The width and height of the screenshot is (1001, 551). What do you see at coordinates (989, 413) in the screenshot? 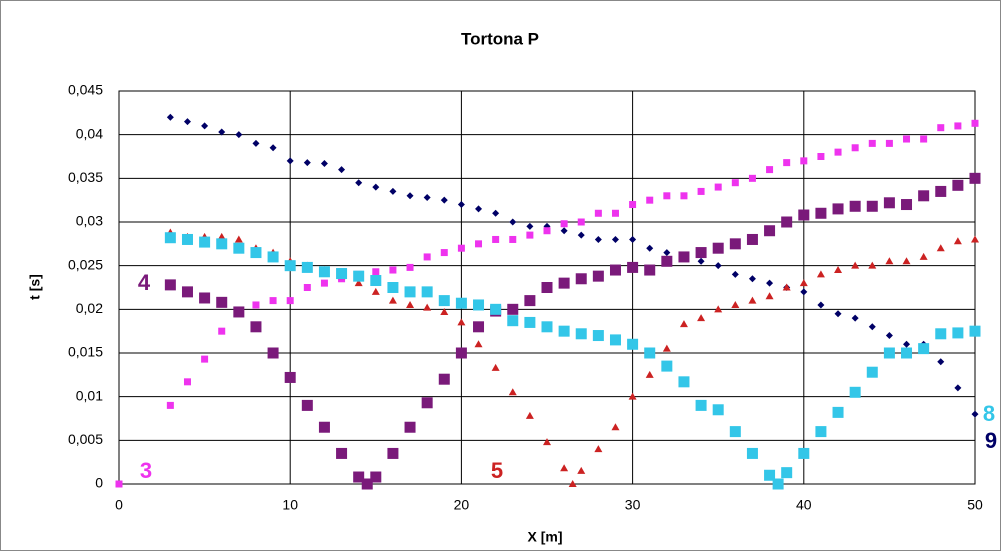
I see `series-label: 8` at bounding box center [989, 413].